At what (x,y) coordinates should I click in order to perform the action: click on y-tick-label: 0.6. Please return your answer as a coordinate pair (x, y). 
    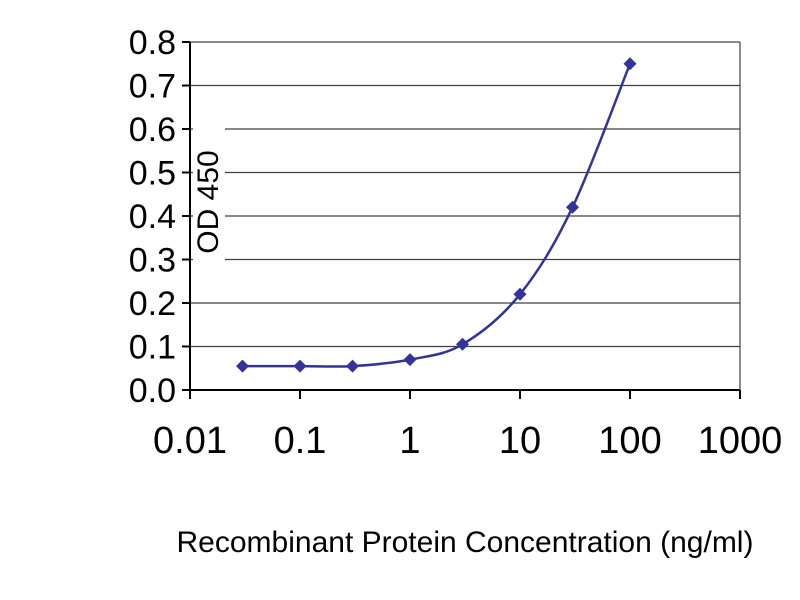
    Looking at the image, I should click on (152, 130).